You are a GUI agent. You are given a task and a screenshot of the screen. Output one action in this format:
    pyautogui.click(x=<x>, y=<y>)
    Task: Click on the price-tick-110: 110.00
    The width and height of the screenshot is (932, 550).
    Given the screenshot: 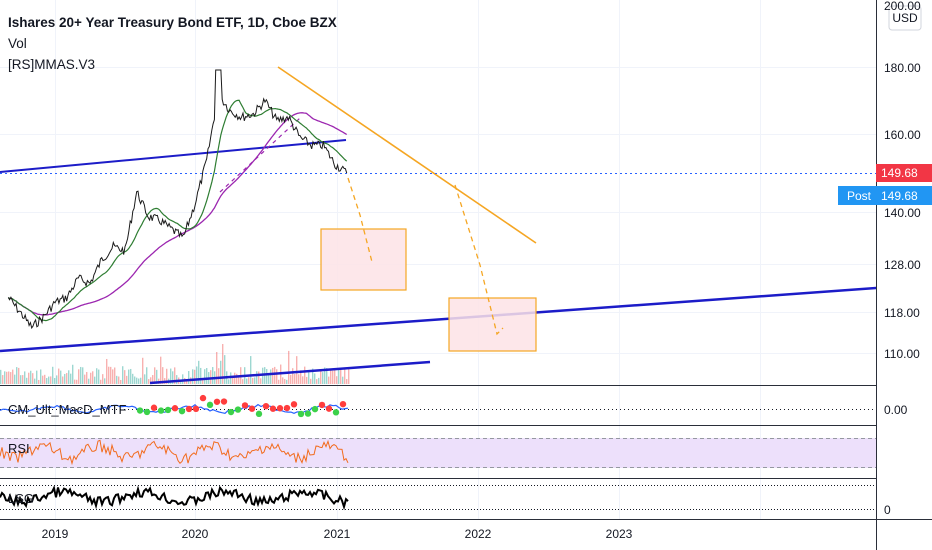 What is the action you would take?
    pyautogui.click(x=902, y=354)
    